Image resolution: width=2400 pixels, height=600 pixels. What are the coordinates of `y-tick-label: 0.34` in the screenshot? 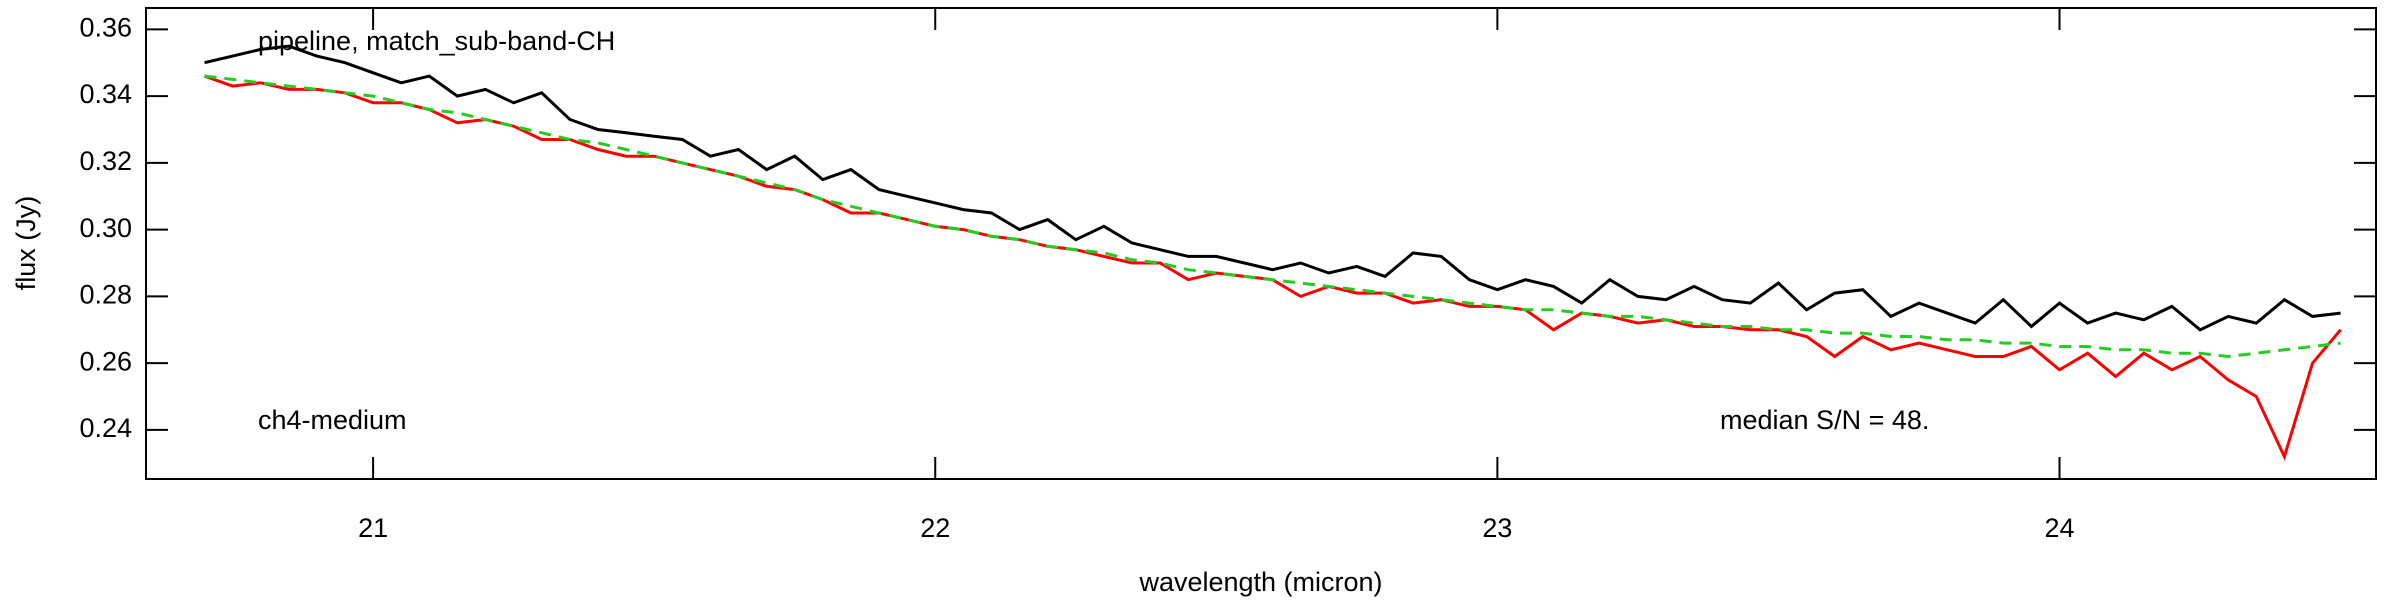 It's located at (105, 94).